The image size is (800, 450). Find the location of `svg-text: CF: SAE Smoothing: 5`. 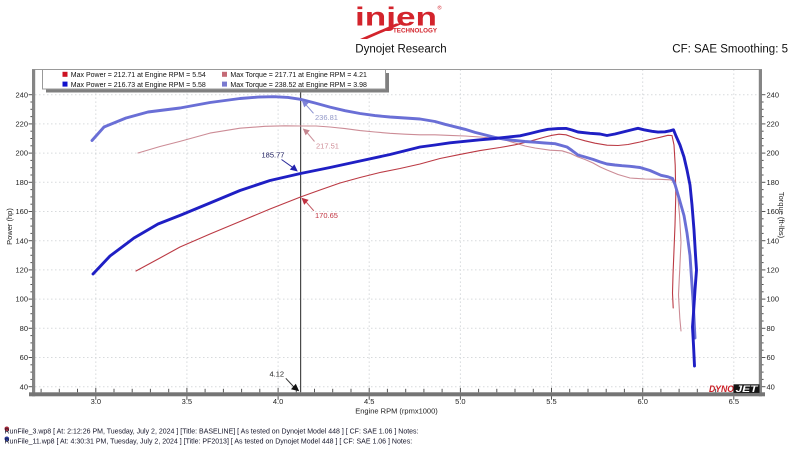

svg-text: CF: SAE Smoothing: 5 is located at coordinates (730, 50).